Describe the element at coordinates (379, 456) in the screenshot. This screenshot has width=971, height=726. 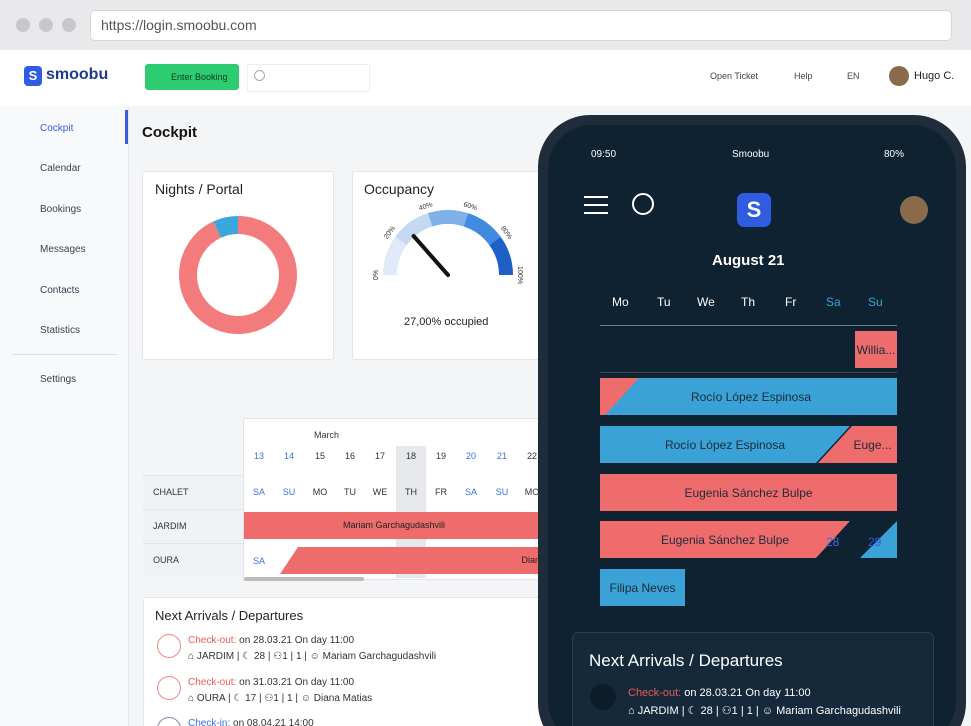
I see `day: 17` at that location.